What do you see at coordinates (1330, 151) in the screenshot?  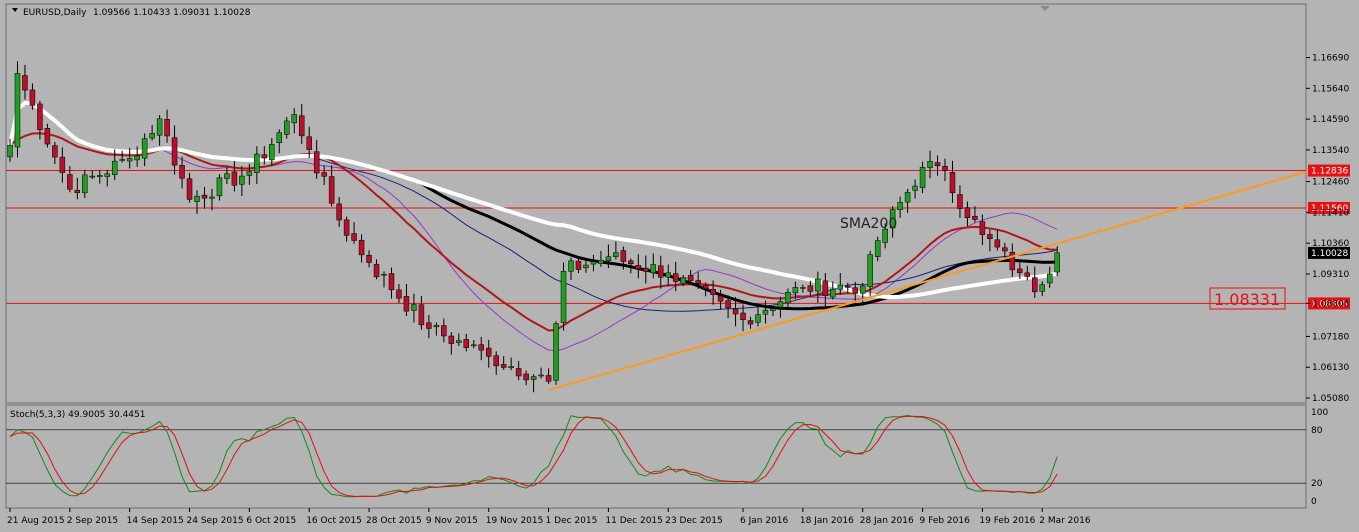 I see `price-tick-label: 1.13540` at bounding box center [1330, 151].